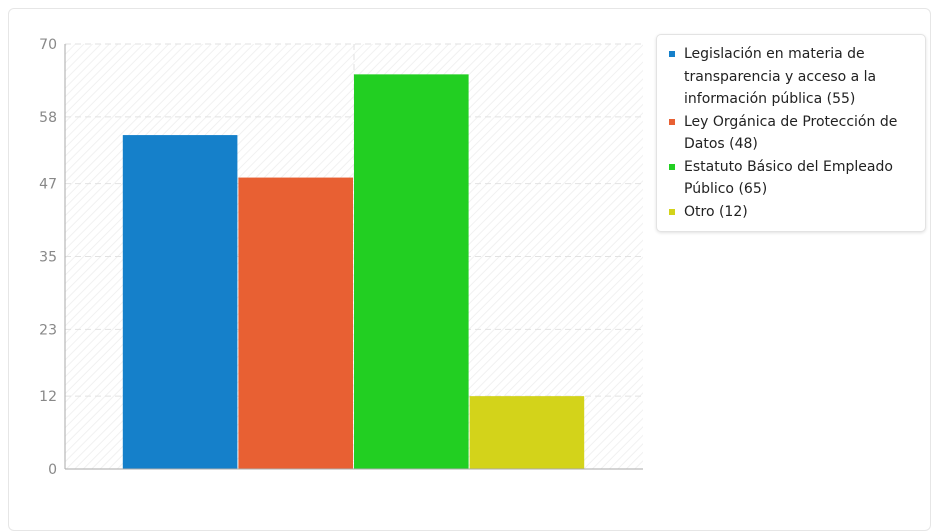  What do you see at coordinates (716, 211) in the screenshot?
I see `legend-label: Otro (12)` at bounding box center [716, 211].